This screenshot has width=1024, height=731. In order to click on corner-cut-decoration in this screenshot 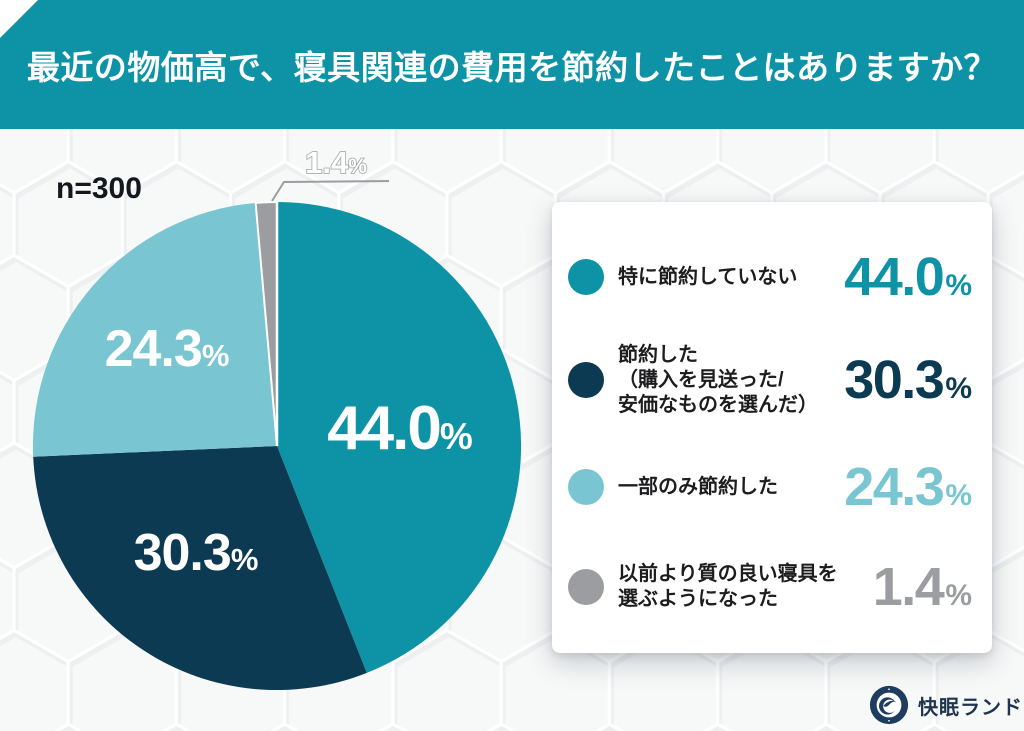, I will do `click(19, 19)`.